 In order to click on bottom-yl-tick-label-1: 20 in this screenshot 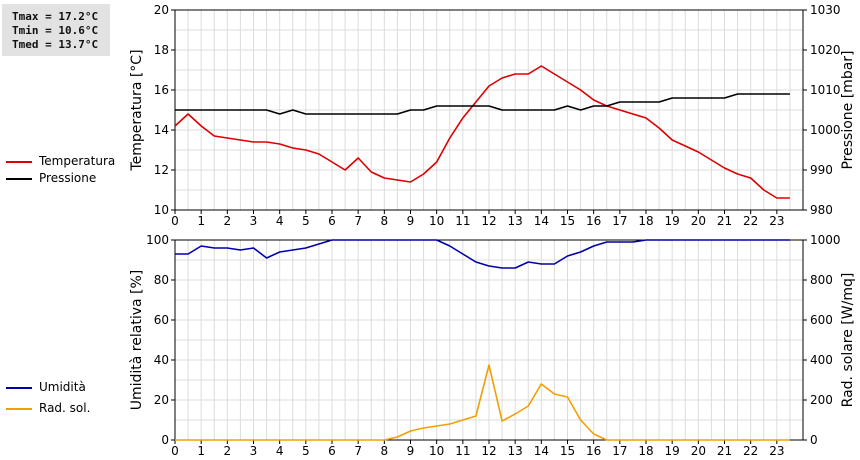, I will do `click(161, 400)`.